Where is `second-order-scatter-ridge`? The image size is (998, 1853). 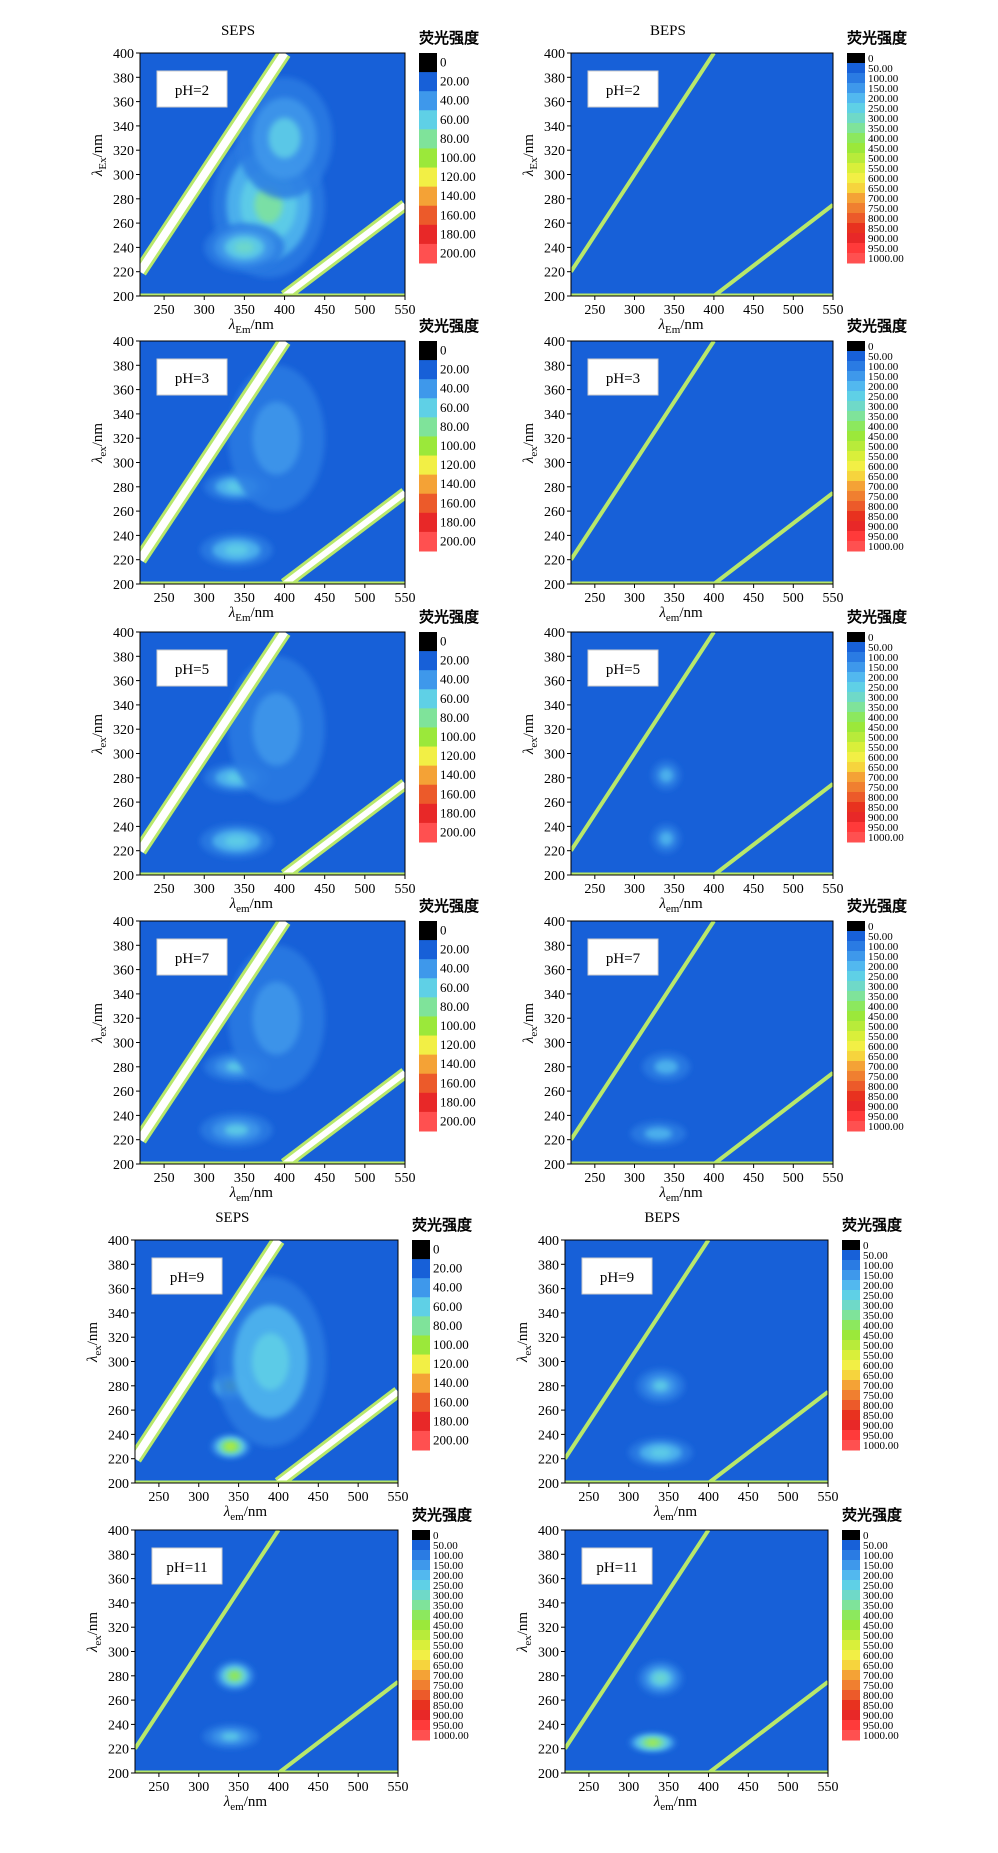 second-order-scatter-ridge is located at coordinates (337, 1726).